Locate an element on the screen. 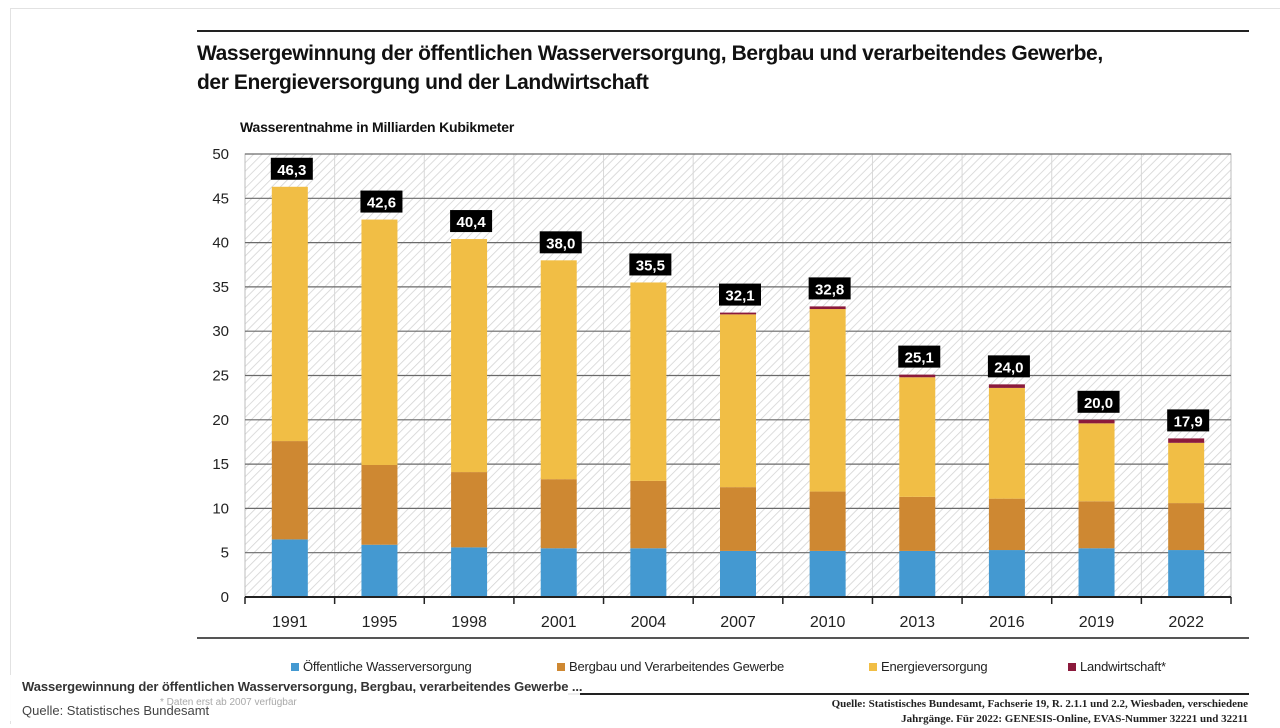 This screenshot has height=728, width=1280. legend-item: Energieversorgung is located at coordinates (928, 666).